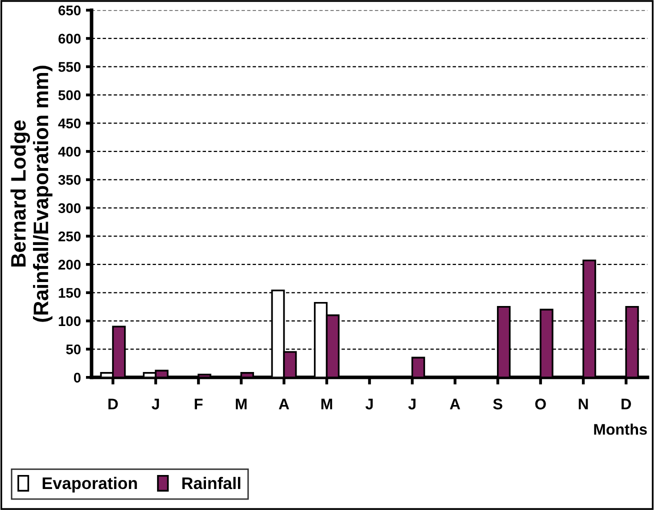  I want to click on y-tick-label: 300, so click(69, 208).